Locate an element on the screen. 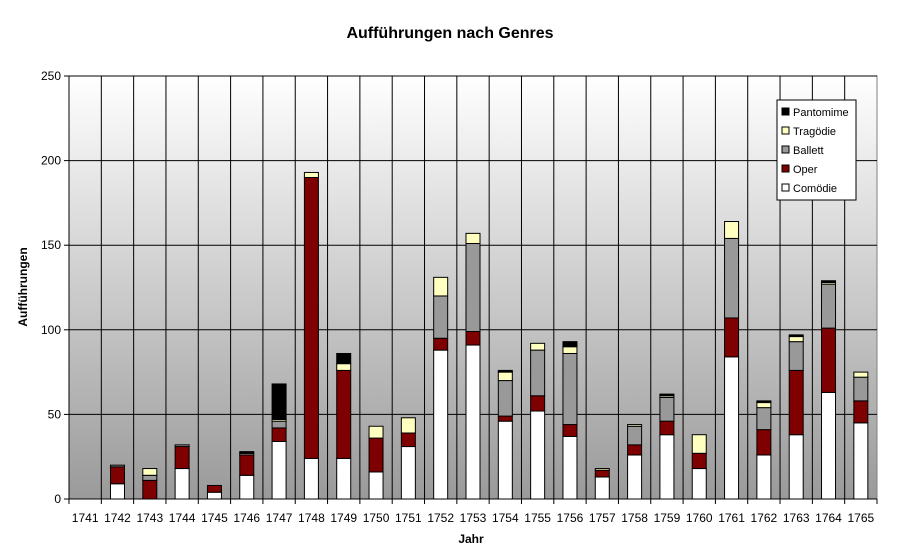  x-tick-label: 1761 is located at coordinates (731, 518).